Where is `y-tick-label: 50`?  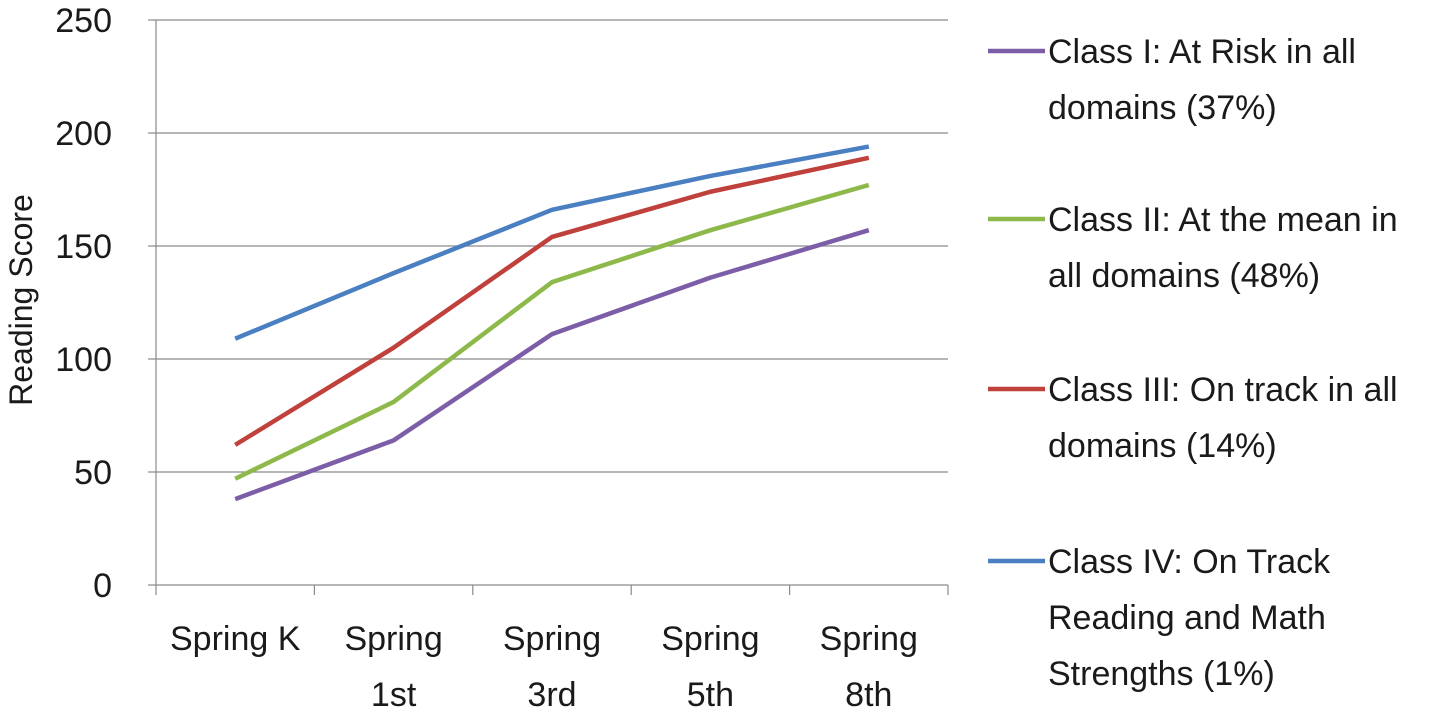 y-tick-label: 50 is located at coordinates (93, 473).